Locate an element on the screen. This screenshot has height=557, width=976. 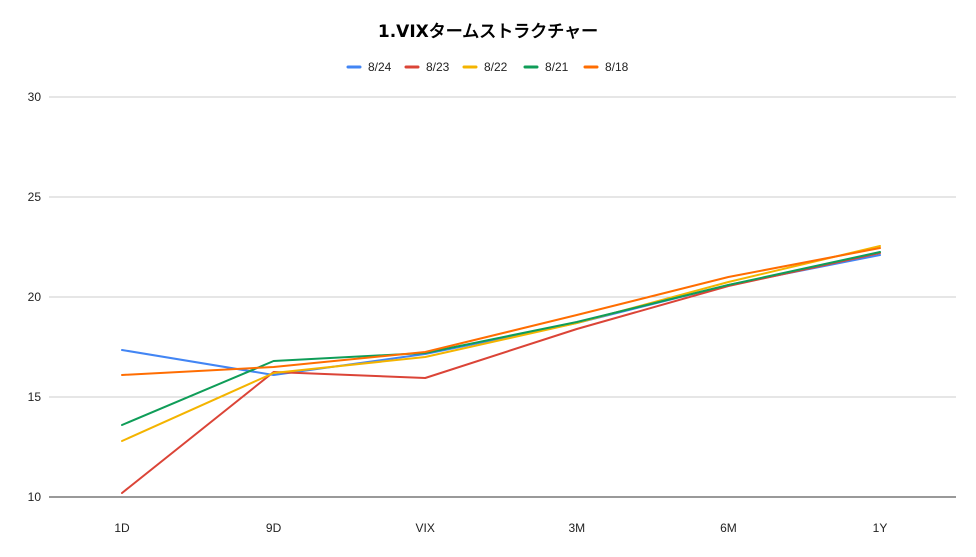
legend-label: 8/18 is located at coordinates (617, 67).